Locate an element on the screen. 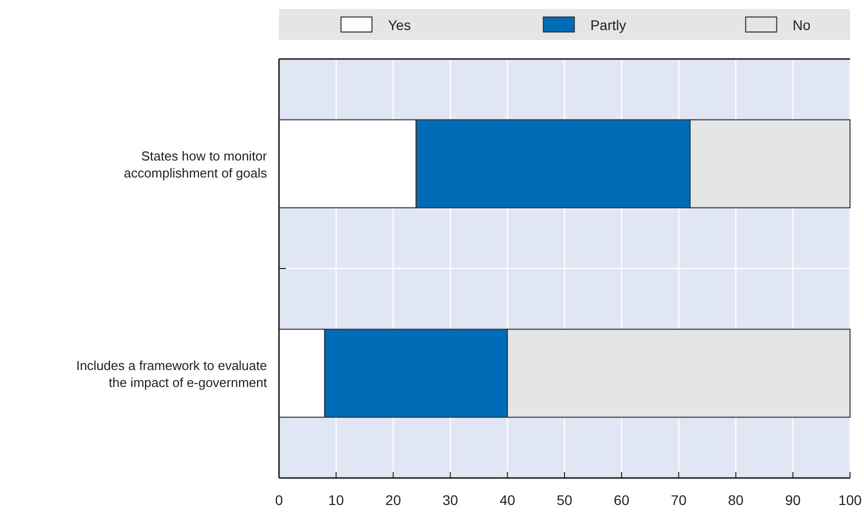 The width and height of the screenshot is (864, 512). x-tick-label: 0 is located at coordinates (279, 500).